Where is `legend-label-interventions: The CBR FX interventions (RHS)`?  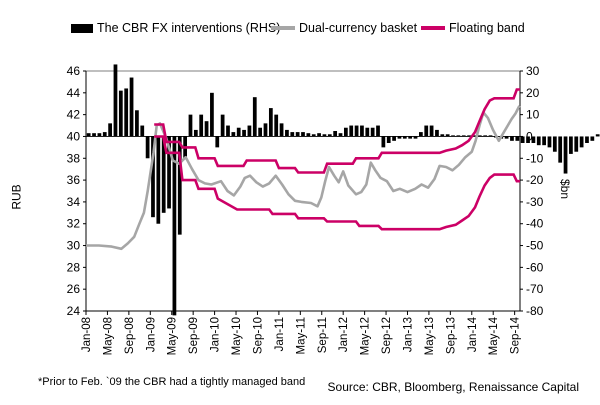
legend-label-interventions: The CBR FX interventions (RHS) is located at coordinates (189, 28).